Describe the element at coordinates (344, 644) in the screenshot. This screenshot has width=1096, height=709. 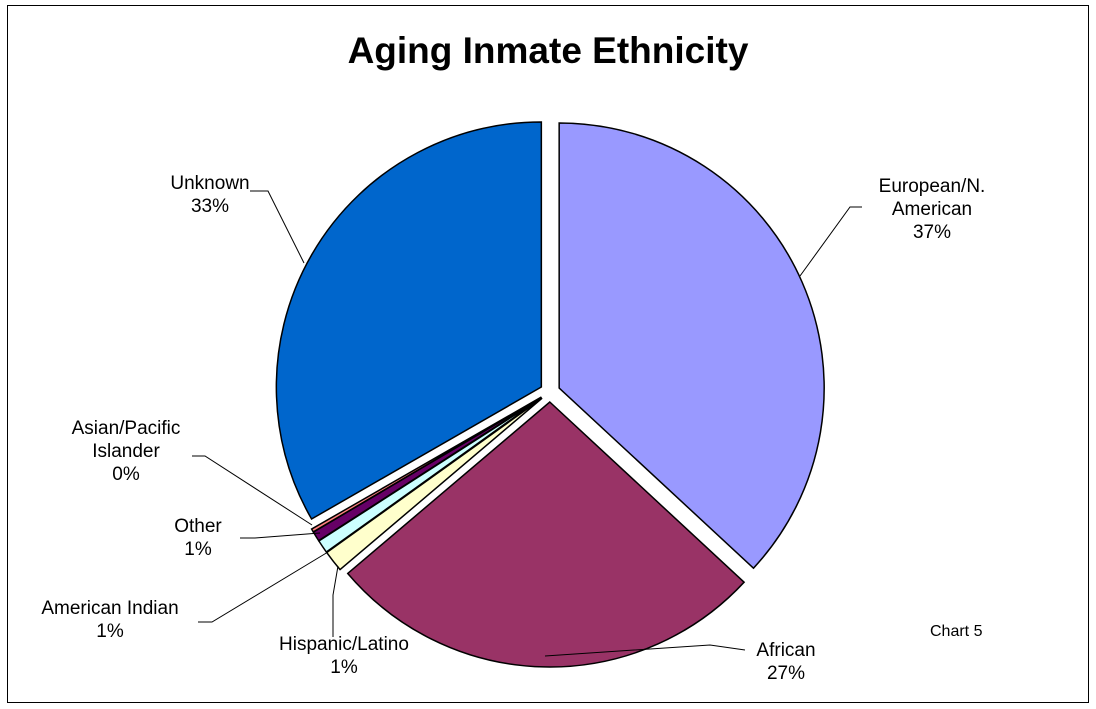
I see `slice-name: Hispanic/Latino` at that location.